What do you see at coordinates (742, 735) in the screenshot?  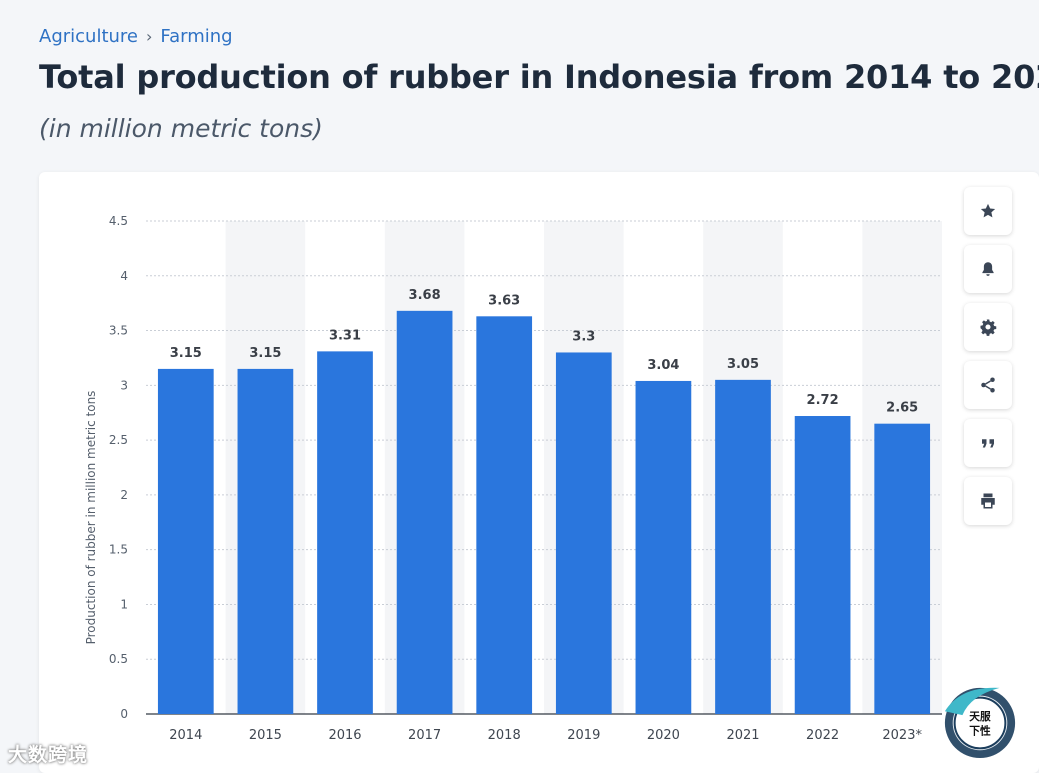 I see `x-tick-label: 2021` at bounding box center [742, 735].